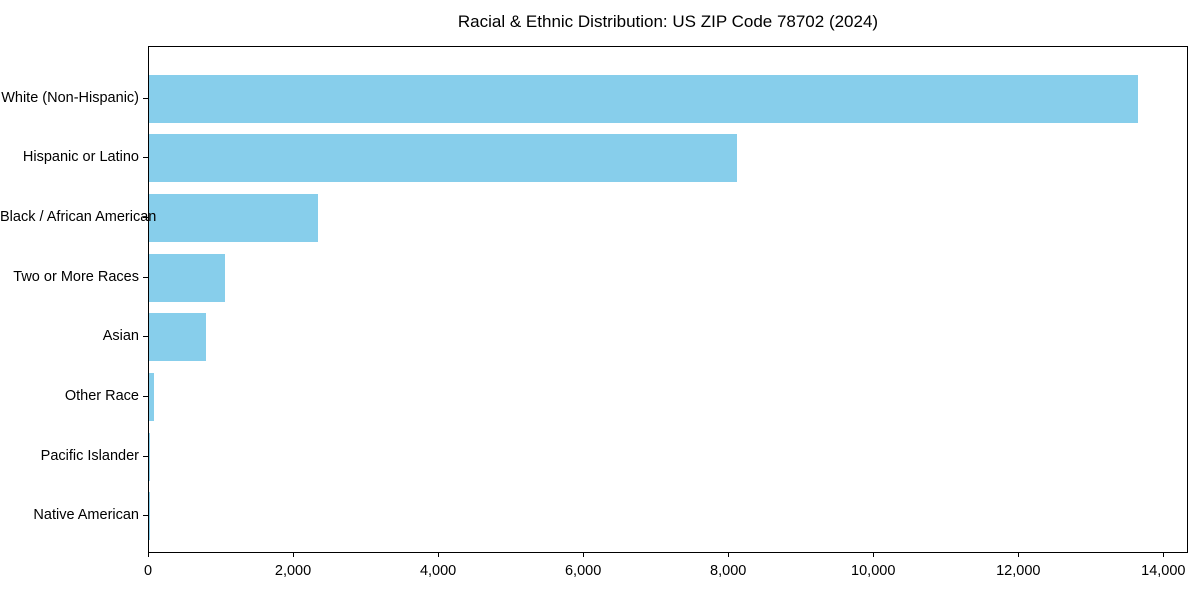 The height and width of the screenshot is (600, 1200). What do you see at coordinates (177, 337) in the screenshot?
I see `bar-asian` at bounding box center [177, 337].